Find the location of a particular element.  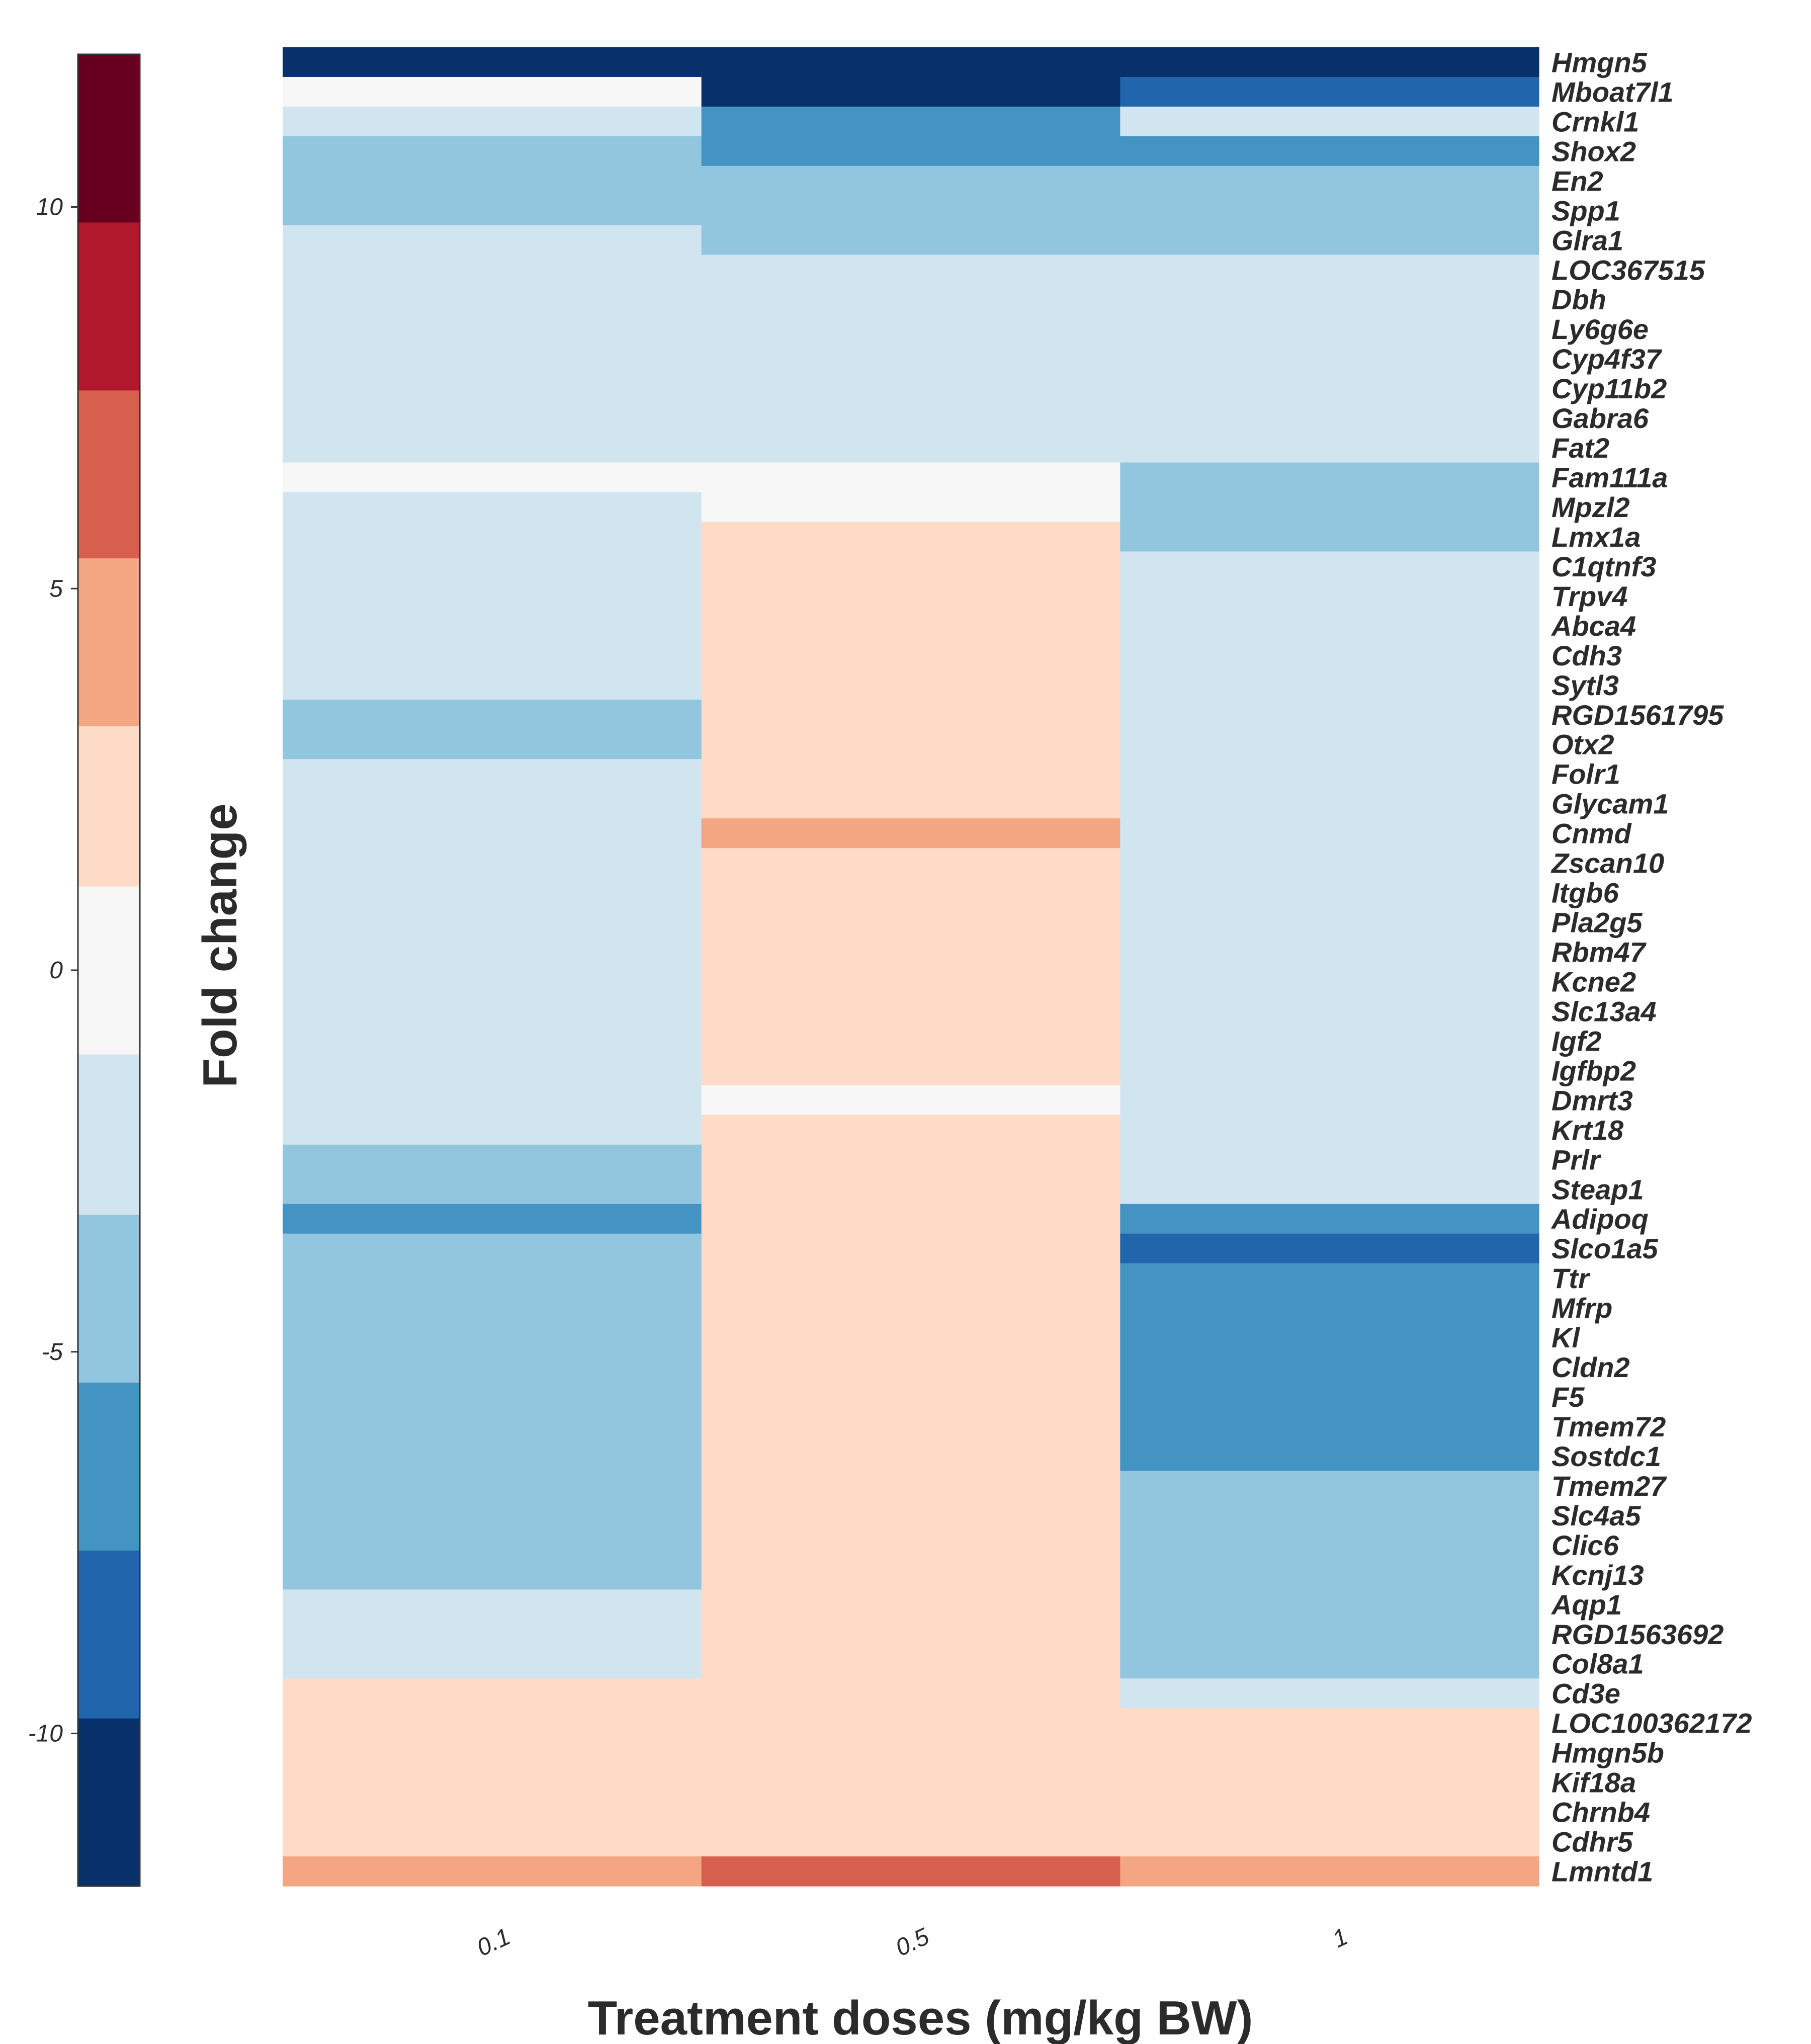

gene-label: Otx2 is located at coordinates (1582, 744).